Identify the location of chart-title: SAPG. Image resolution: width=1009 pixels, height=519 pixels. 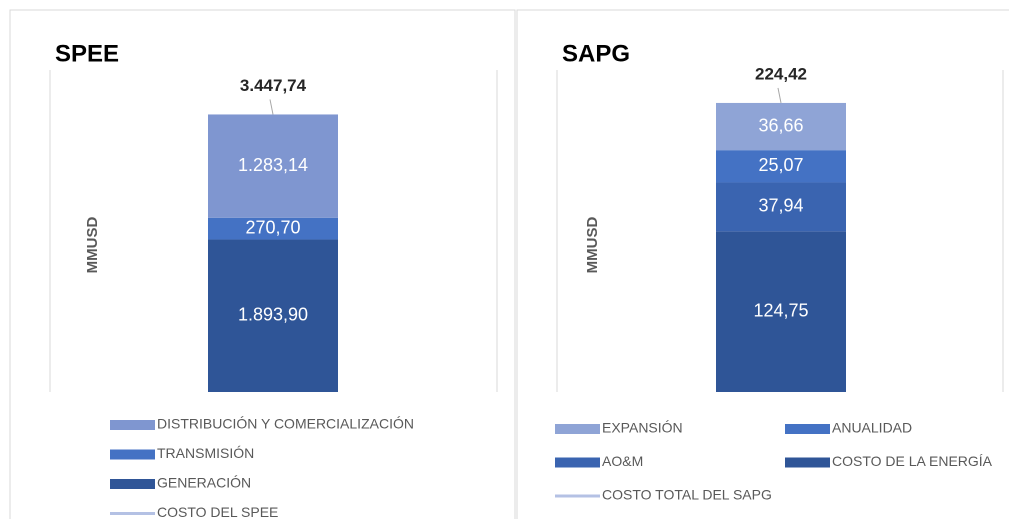
(596, 53).